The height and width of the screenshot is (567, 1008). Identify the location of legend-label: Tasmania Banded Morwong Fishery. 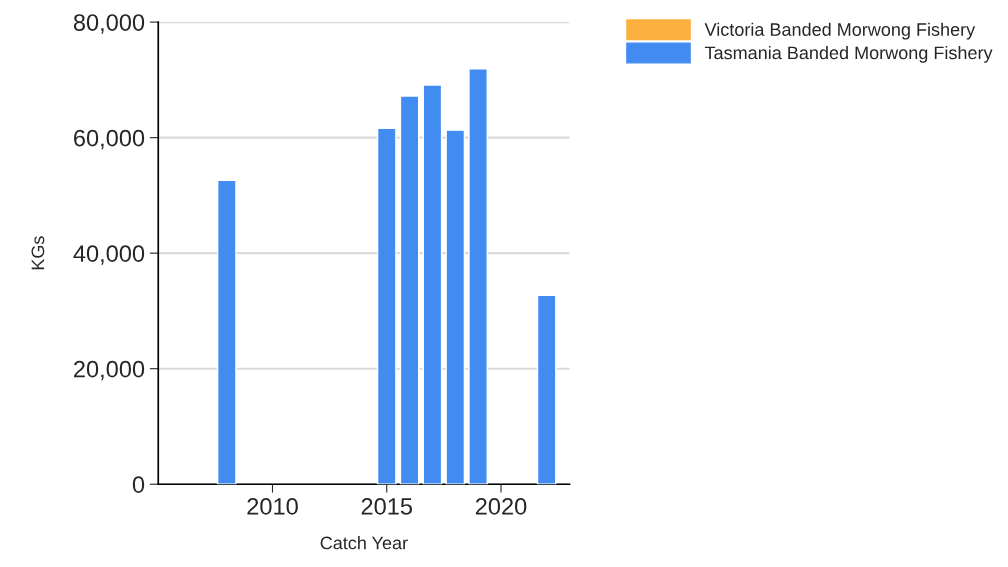
(848, 54).